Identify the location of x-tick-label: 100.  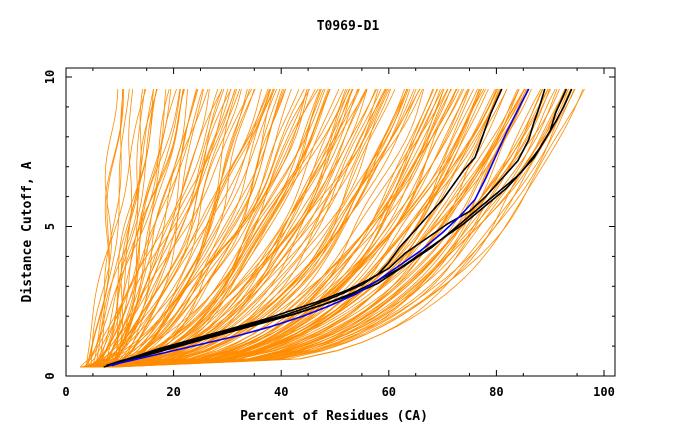
(604, 392).